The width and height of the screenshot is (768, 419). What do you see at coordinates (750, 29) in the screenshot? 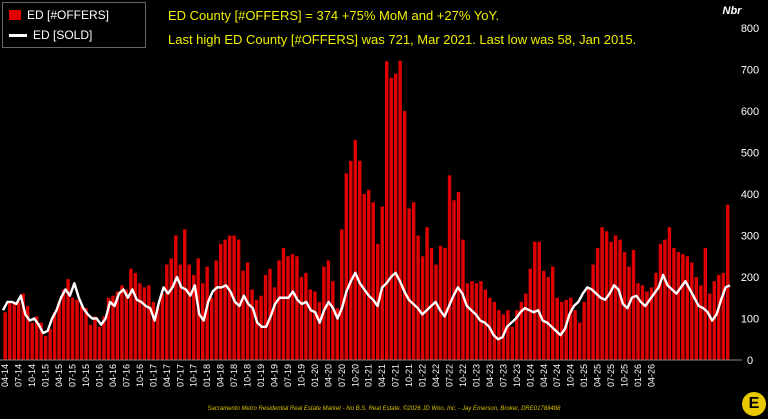
I see `y-tick-label: 800` at bounding box center [750, 29].